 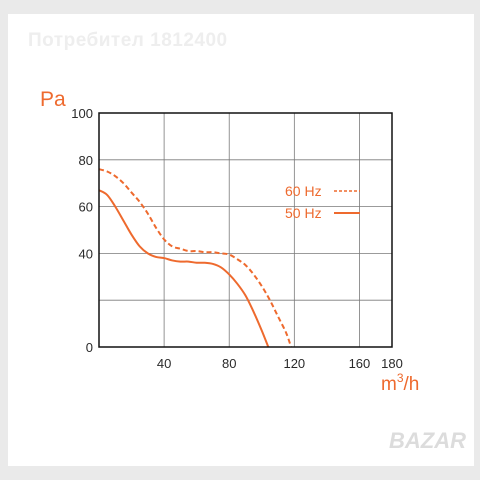 I want to click on series-line-50-hz, so click(x=184, y=268).